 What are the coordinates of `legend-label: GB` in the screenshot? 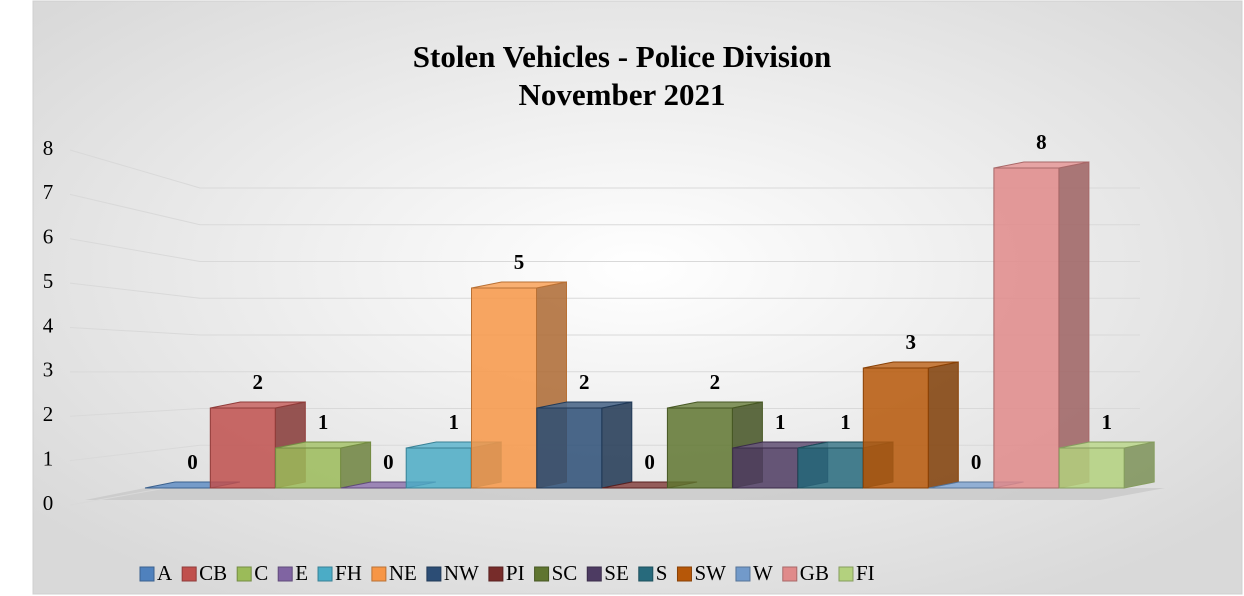 It's located at (814, 573).